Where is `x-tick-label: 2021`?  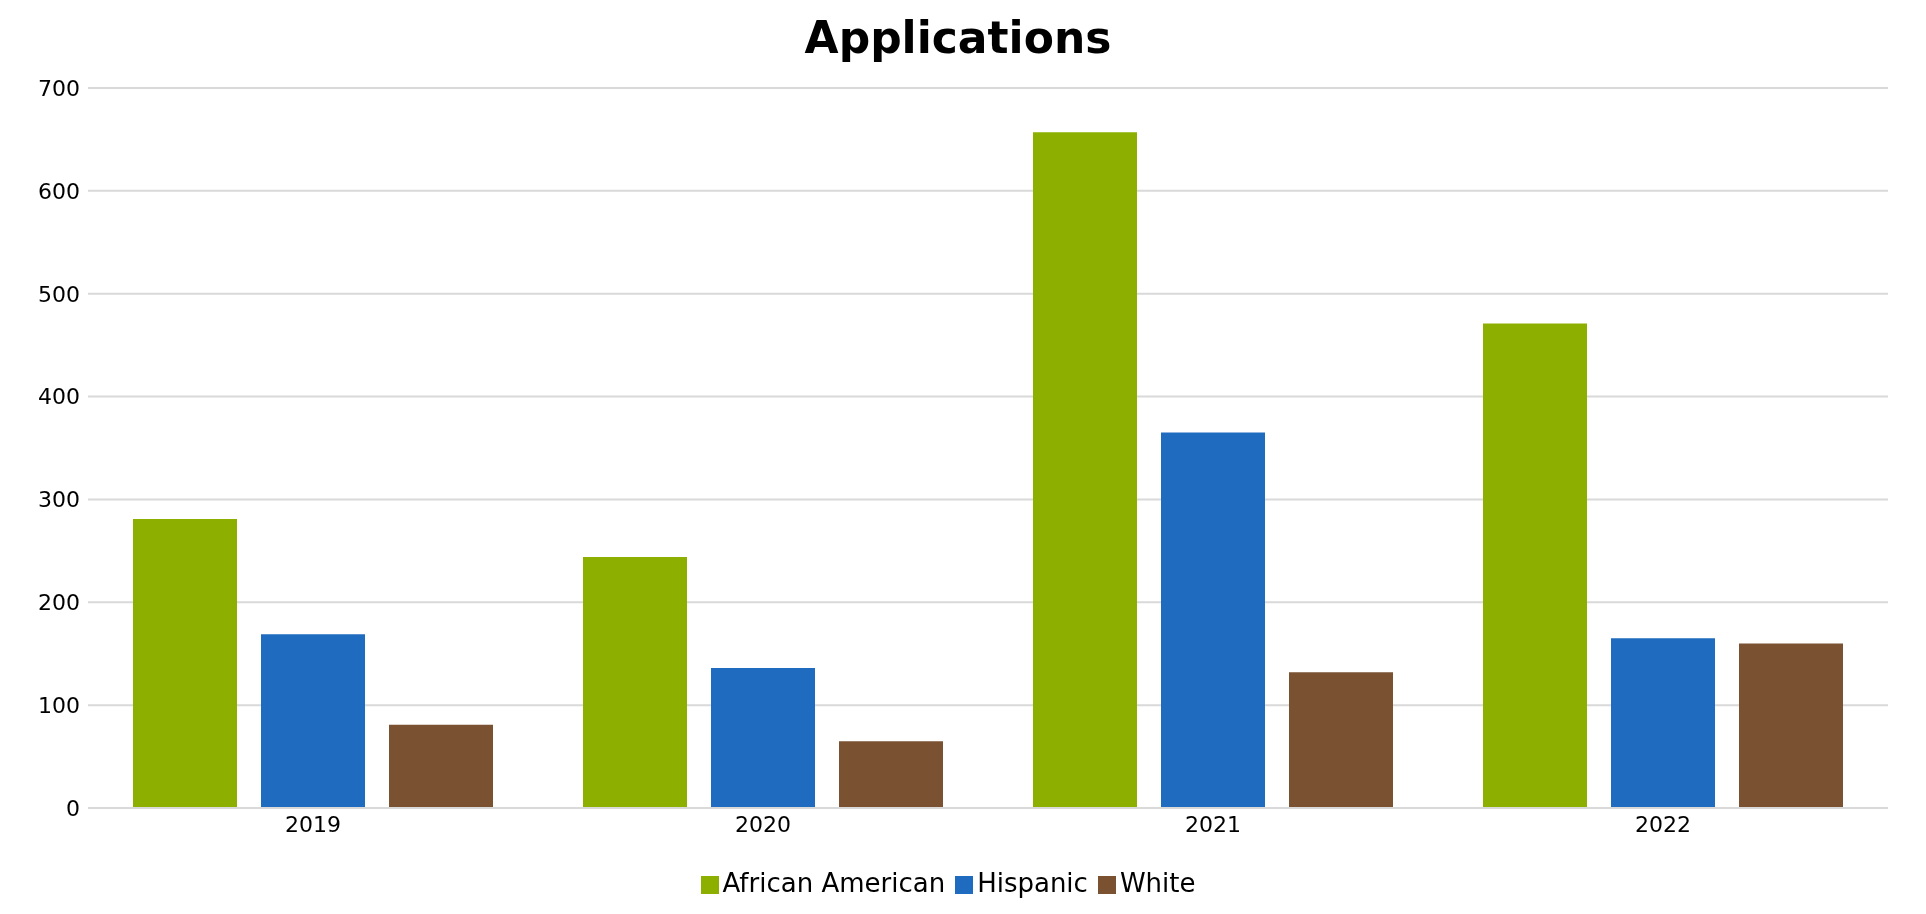 x-tick-label: 2021 is located at coordinates (1213, 824).